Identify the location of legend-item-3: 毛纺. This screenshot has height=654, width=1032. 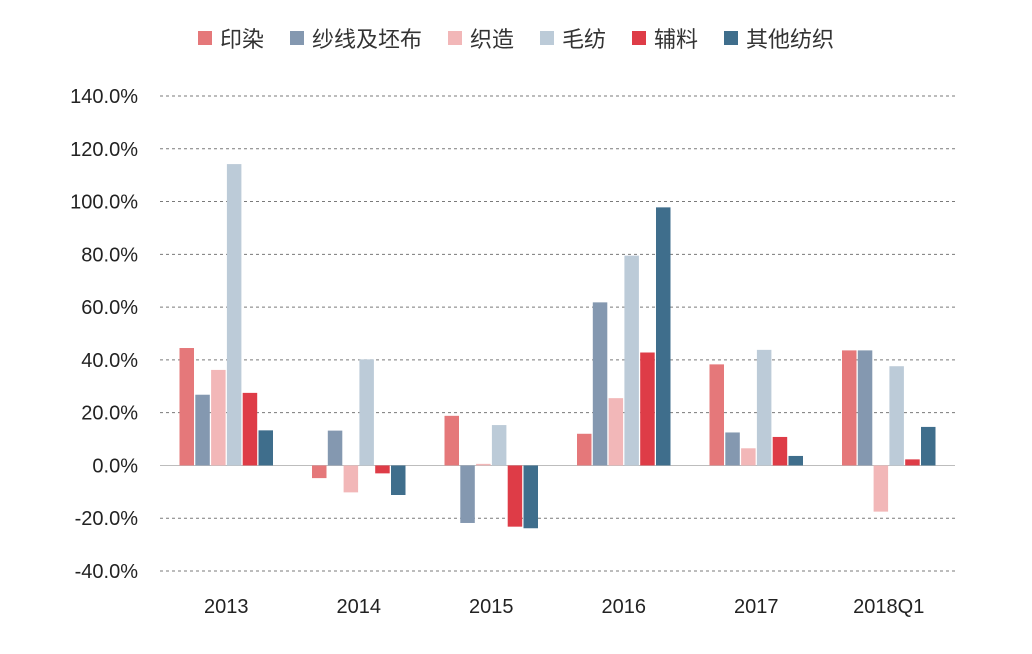
(573, 38).